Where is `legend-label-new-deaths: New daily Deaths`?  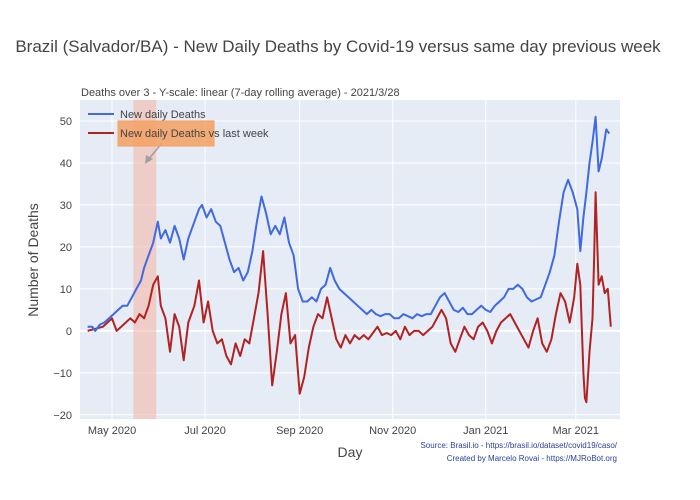
legend-label-new-deaths: New daily Deaths is located at coordinates (163, 115).